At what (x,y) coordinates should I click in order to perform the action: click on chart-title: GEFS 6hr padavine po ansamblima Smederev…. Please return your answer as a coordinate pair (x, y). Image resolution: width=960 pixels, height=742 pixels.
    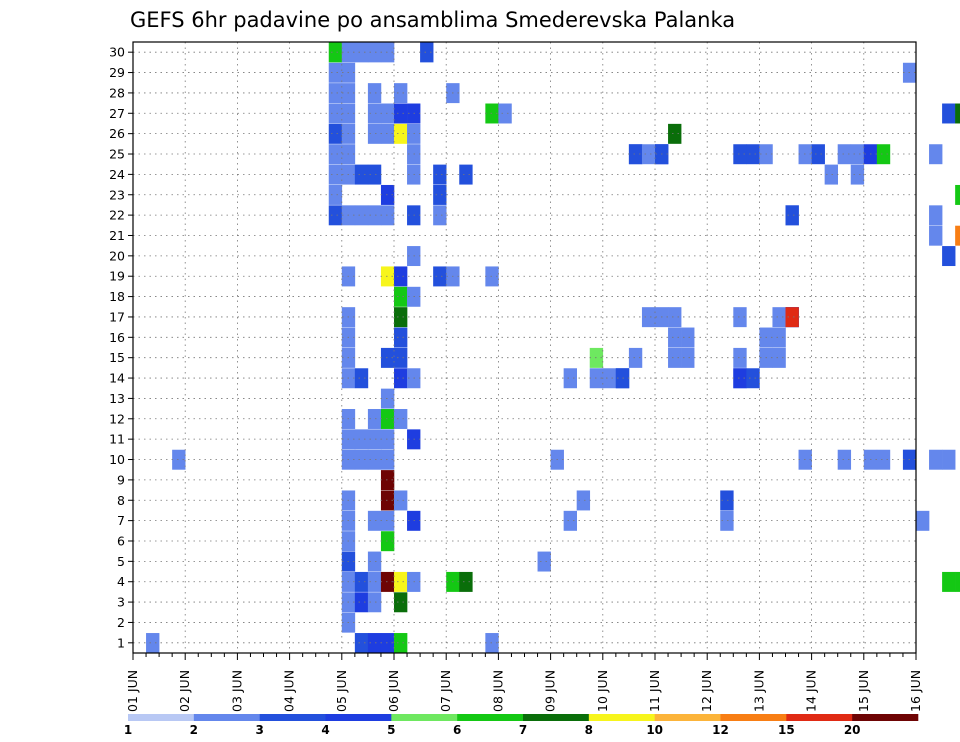
    Looking at the image, I should click on (432, 20).